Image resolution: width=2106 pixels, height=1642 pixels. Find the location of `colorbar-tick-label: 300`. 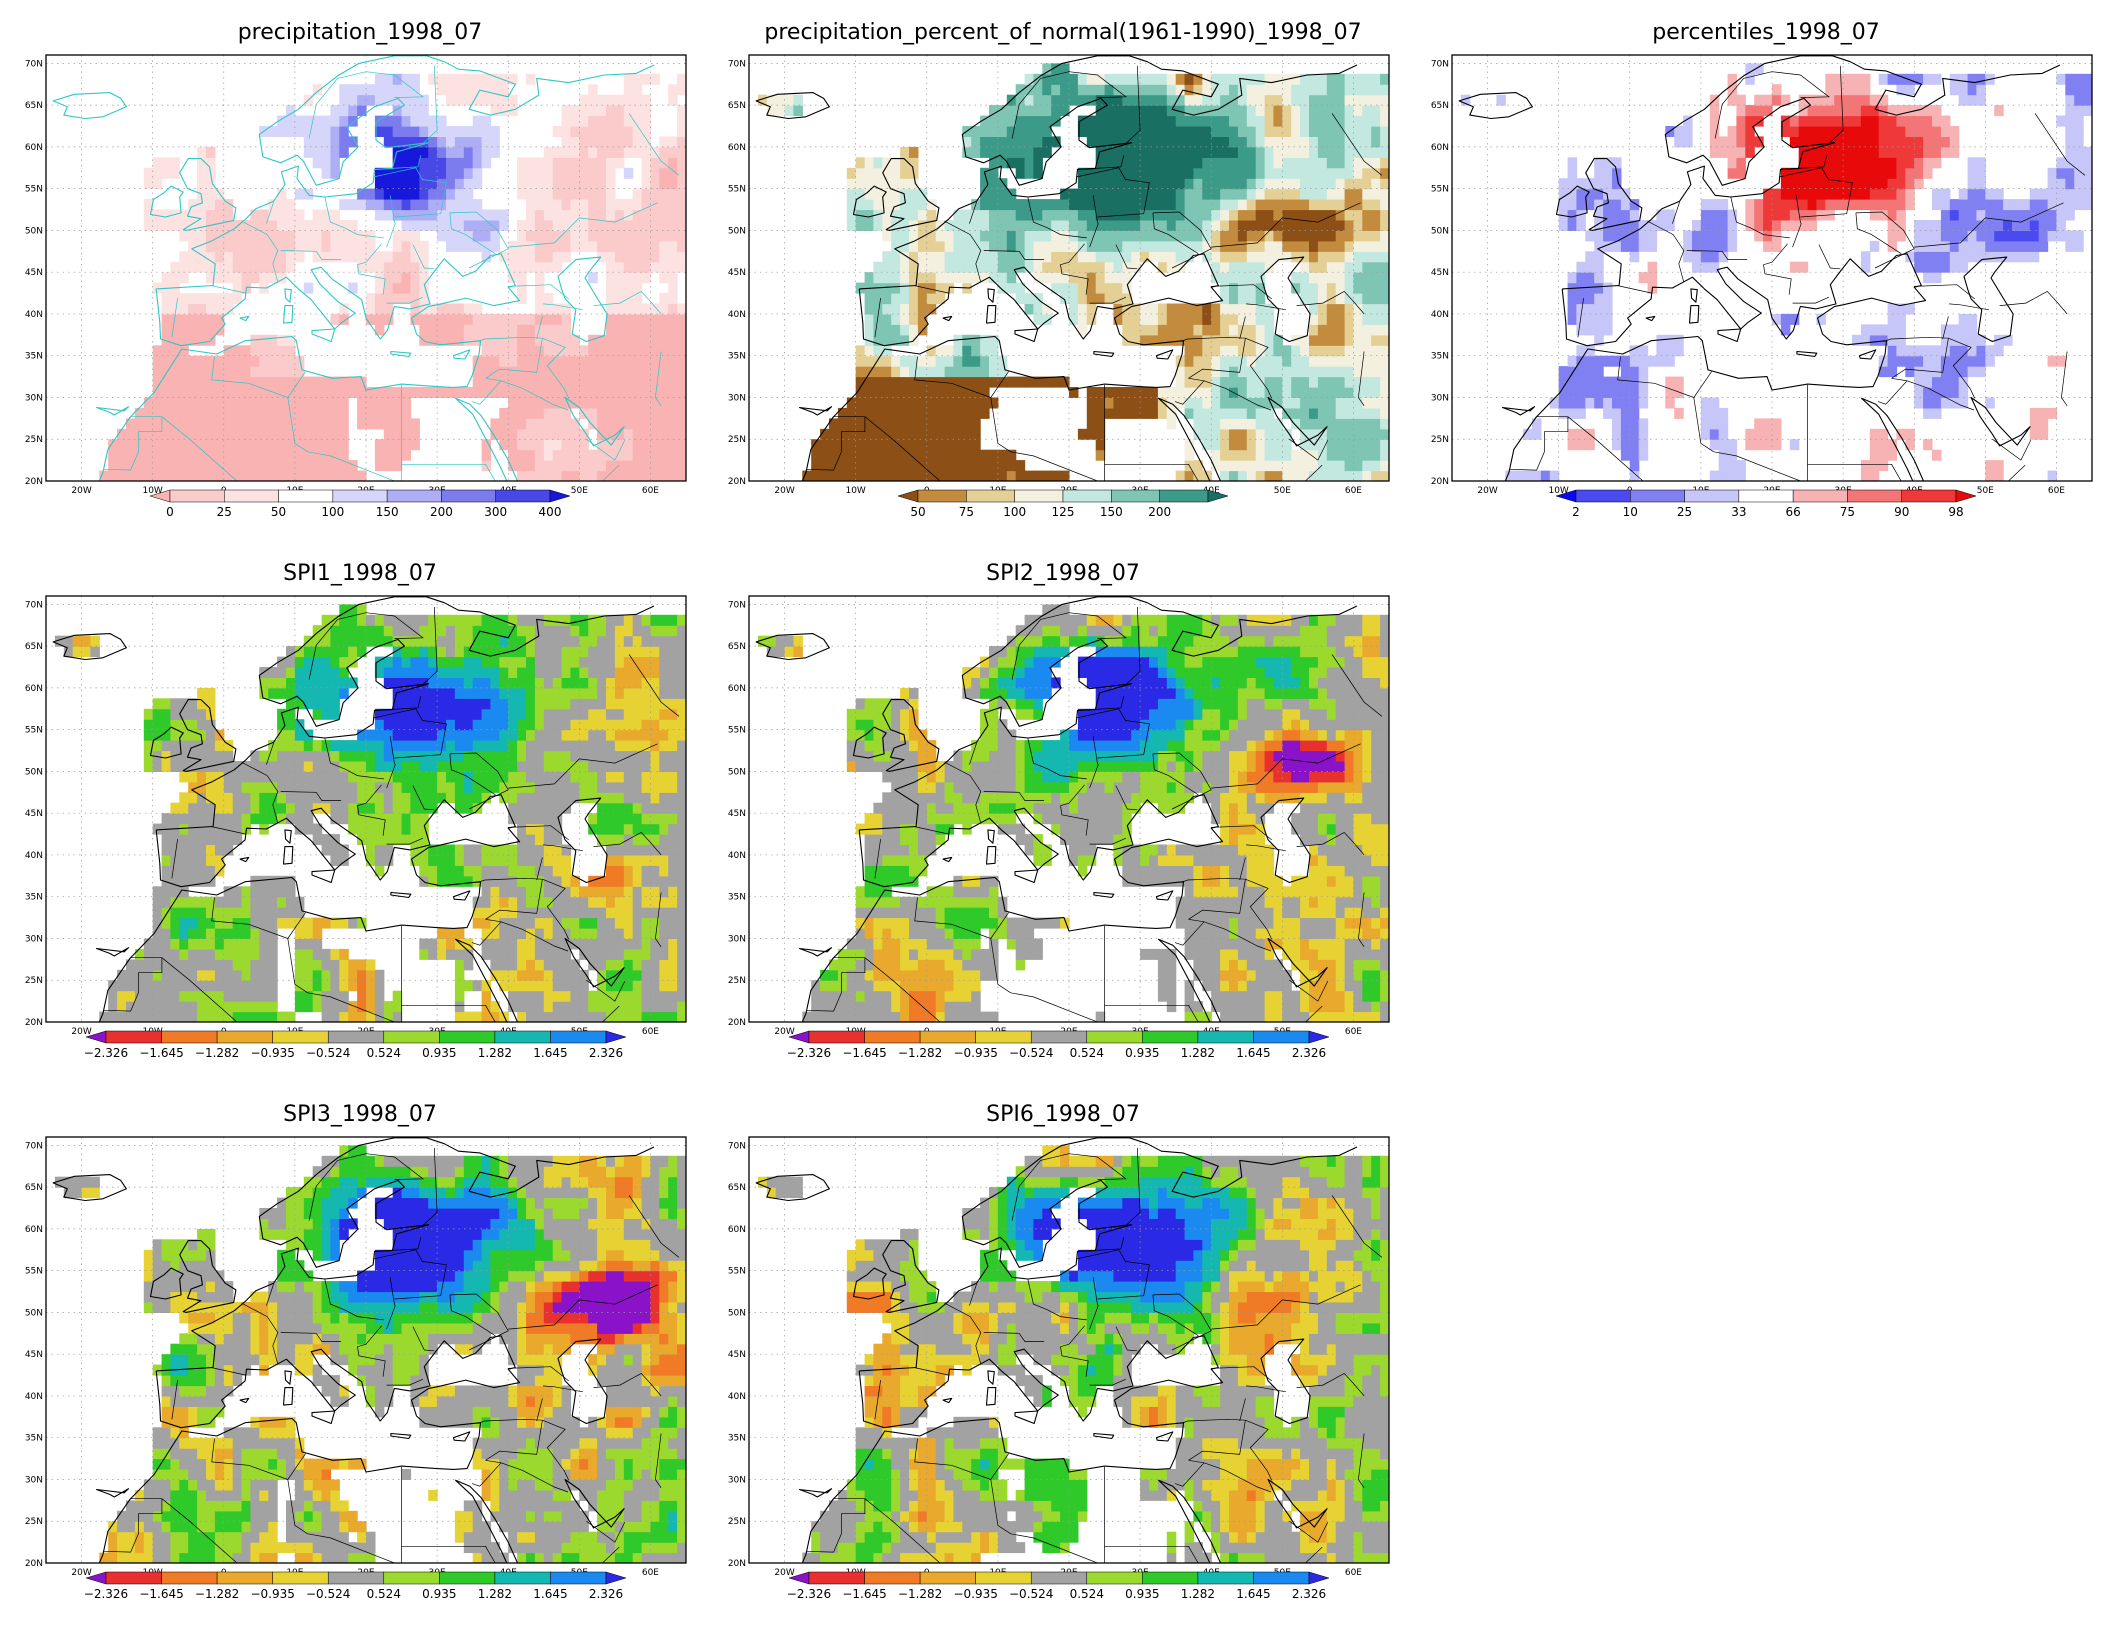

colorbar-tick-label: 300 is located at coordinates (495, 512).